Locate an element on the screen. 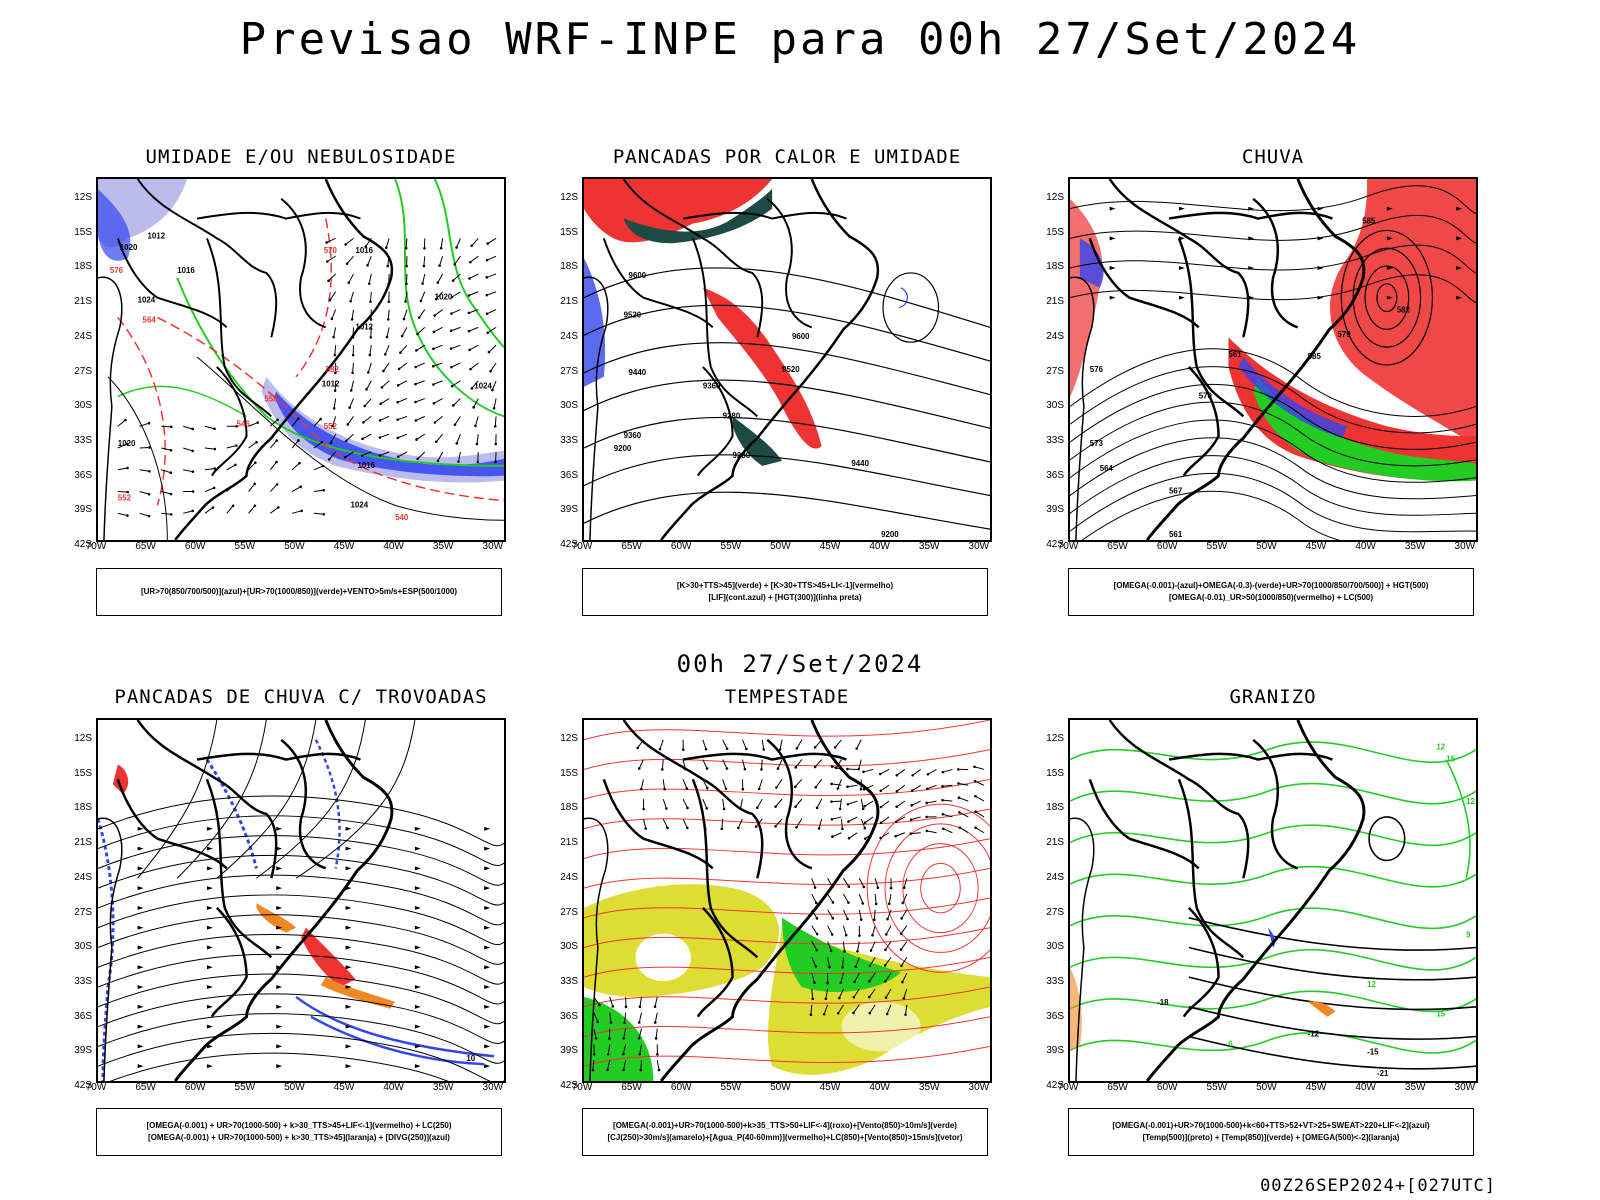 The height and width of the screenshot is (1200, 1600). contour-label: 576 is located at coordinates (1097, 369).